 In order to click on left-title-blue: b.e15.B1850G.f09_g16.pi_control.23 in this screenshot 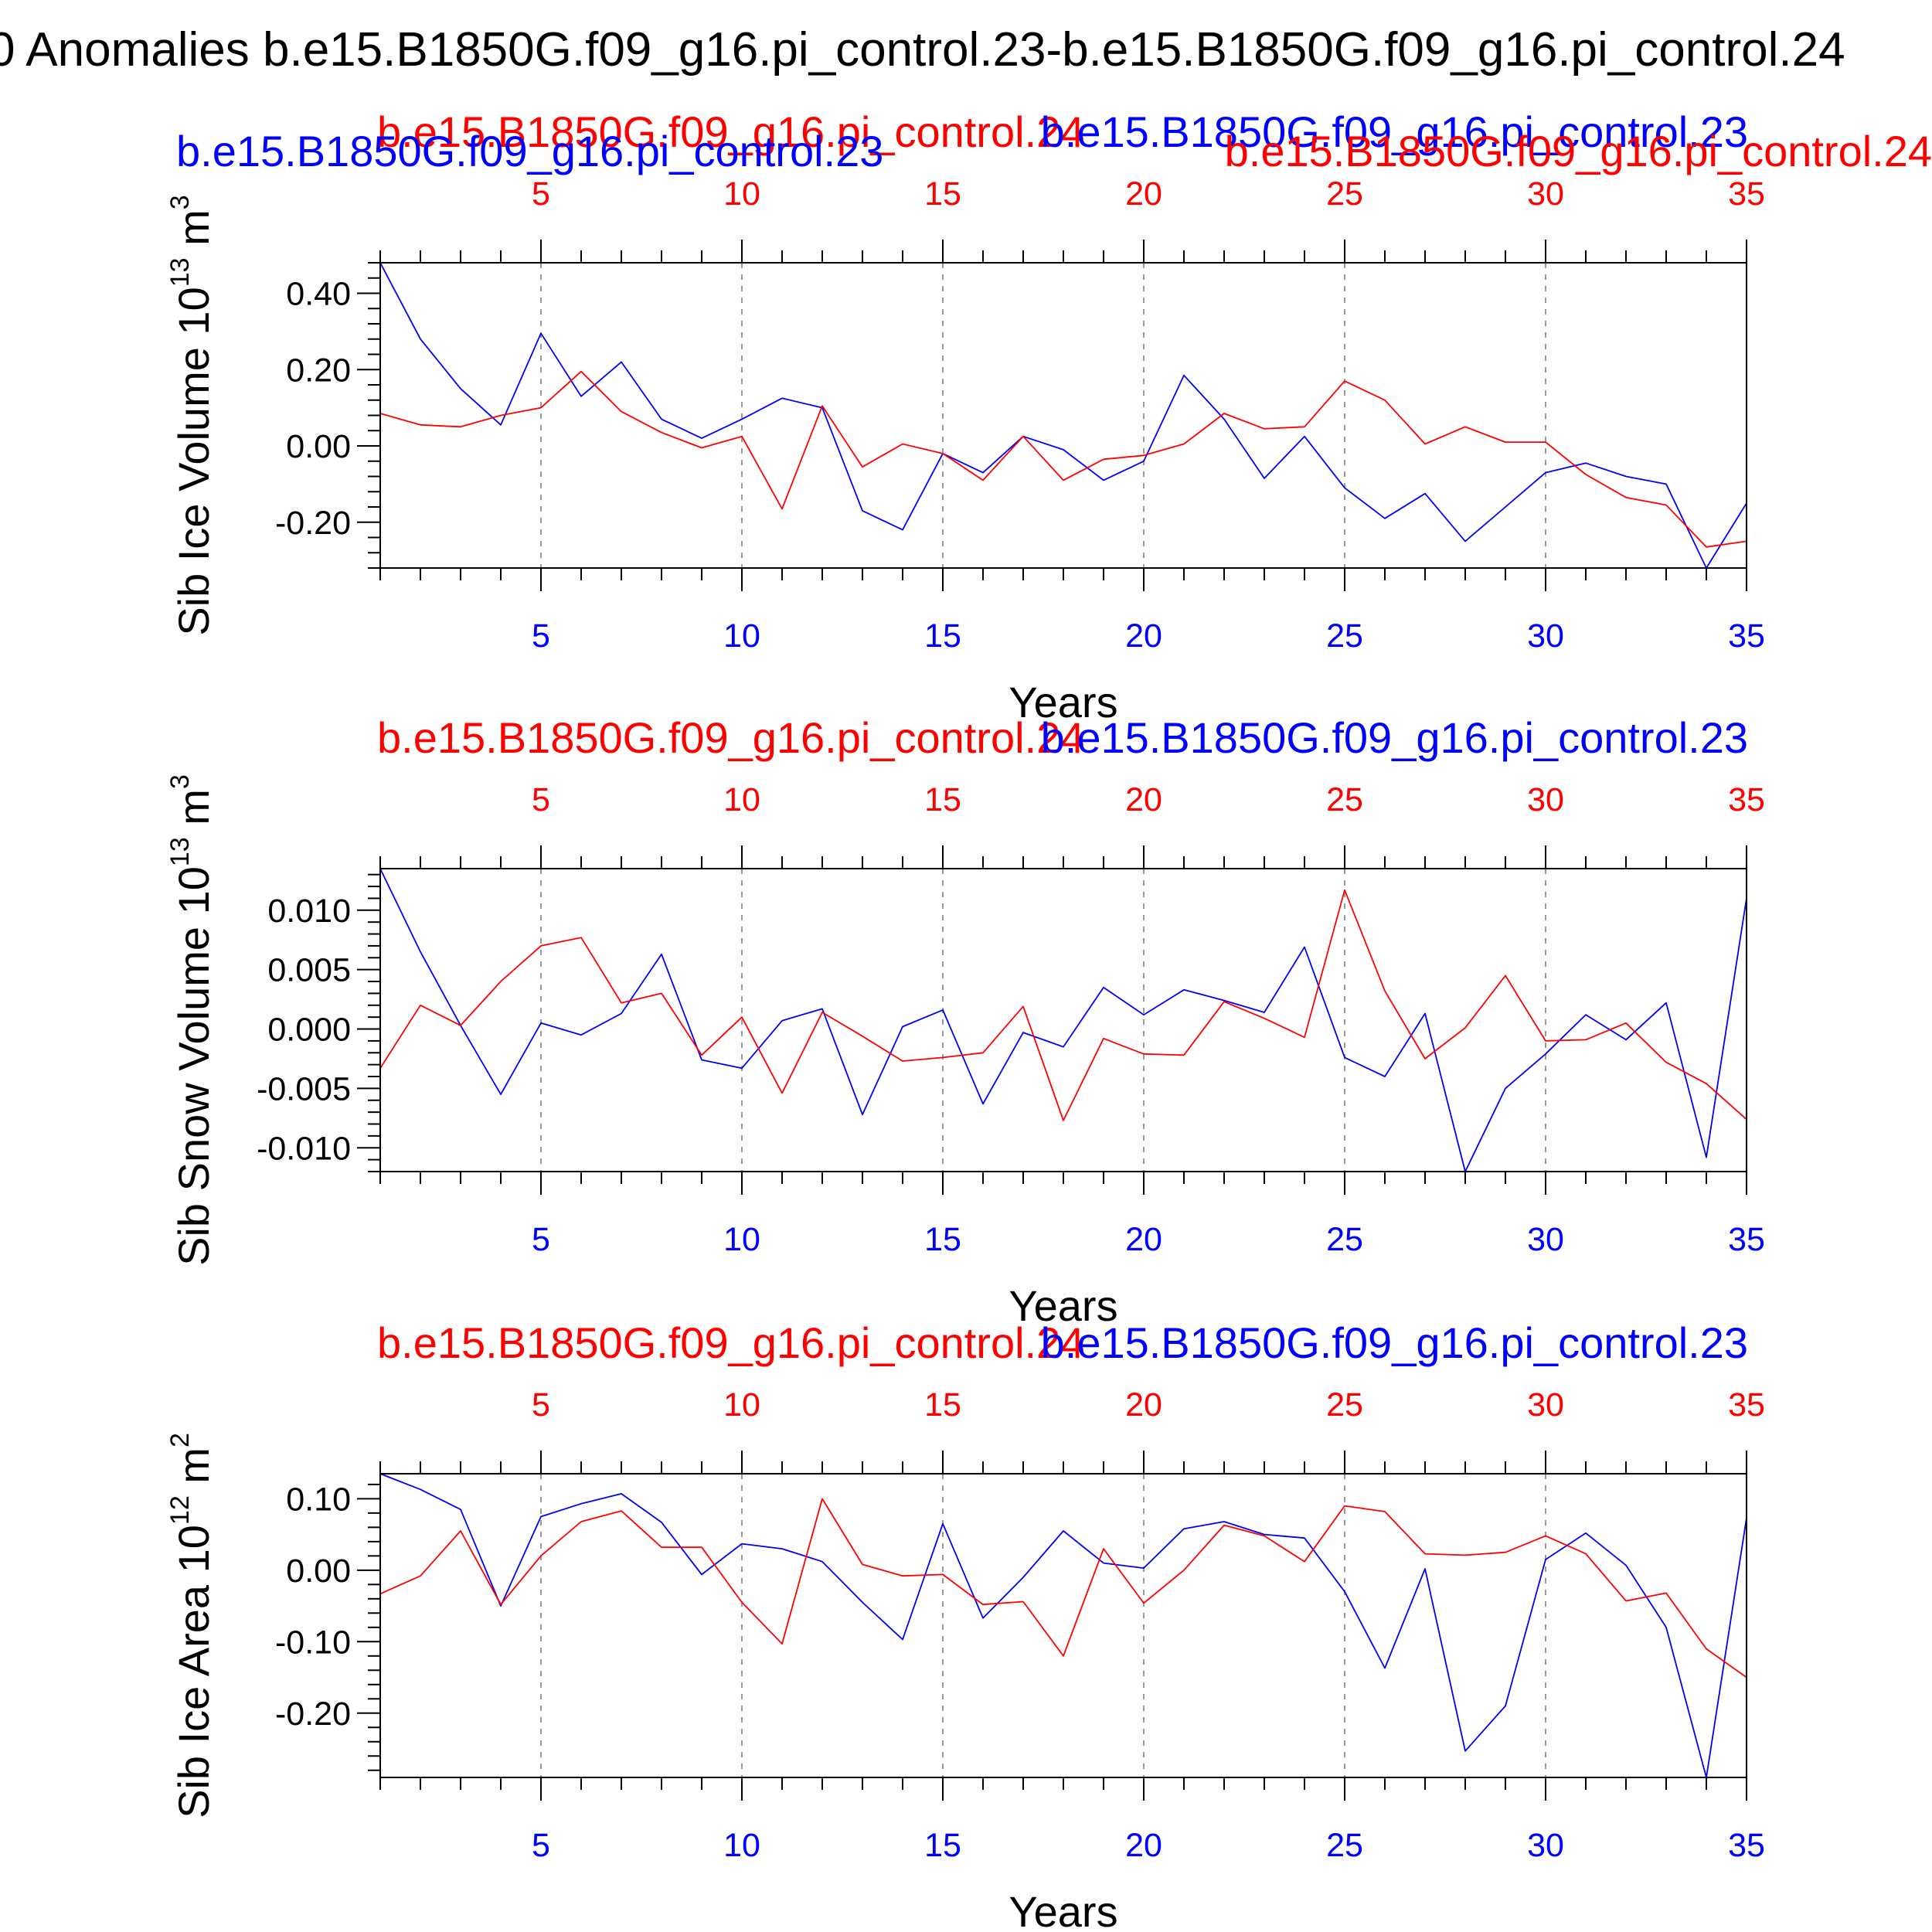, I will do `click(529, 151)`.